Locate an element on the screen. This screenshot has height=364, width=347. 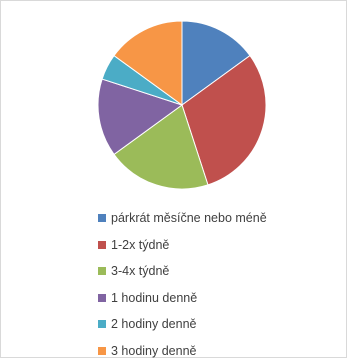
legend-label: 2 hodiny denně is located at coordinates (154, 324).